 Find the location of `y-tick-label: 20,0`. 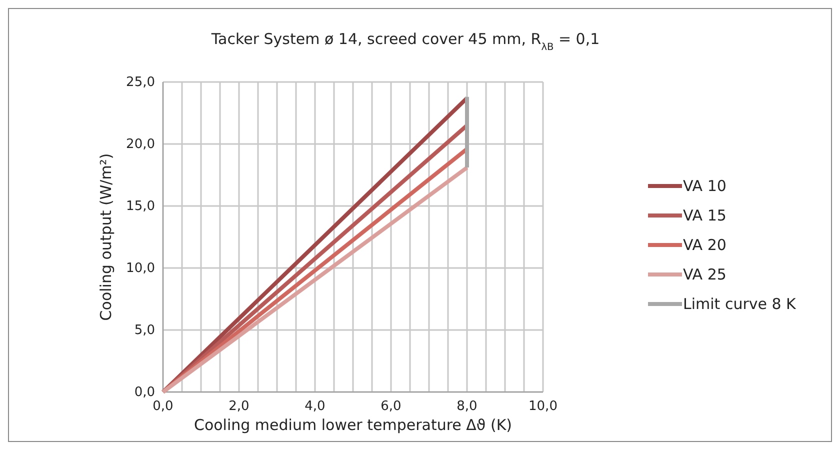

y-tick-label: 20,0 is located at coordinates (140, 144).